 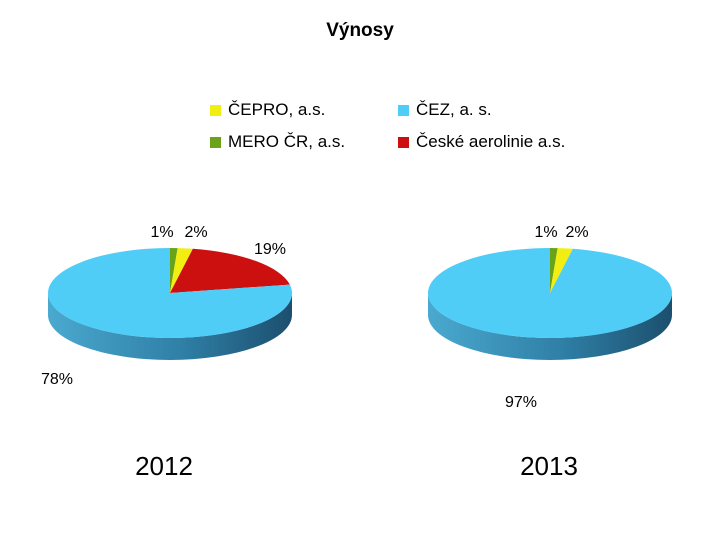 What do you see at coordinates (215, 110) in the screenshot?
I see `legend-swatch-cepro` at bounding box center [215, 110].